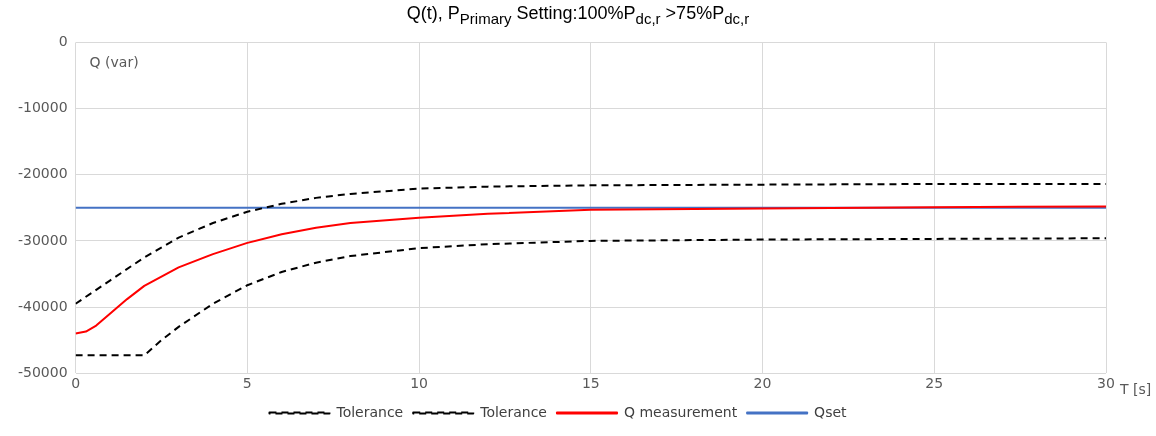 The width and height of the screenshot is (1156, 436). Describe the element at coordinates (42, 173) in the screenshot. I see `y-tick-label: -20000` at that location.